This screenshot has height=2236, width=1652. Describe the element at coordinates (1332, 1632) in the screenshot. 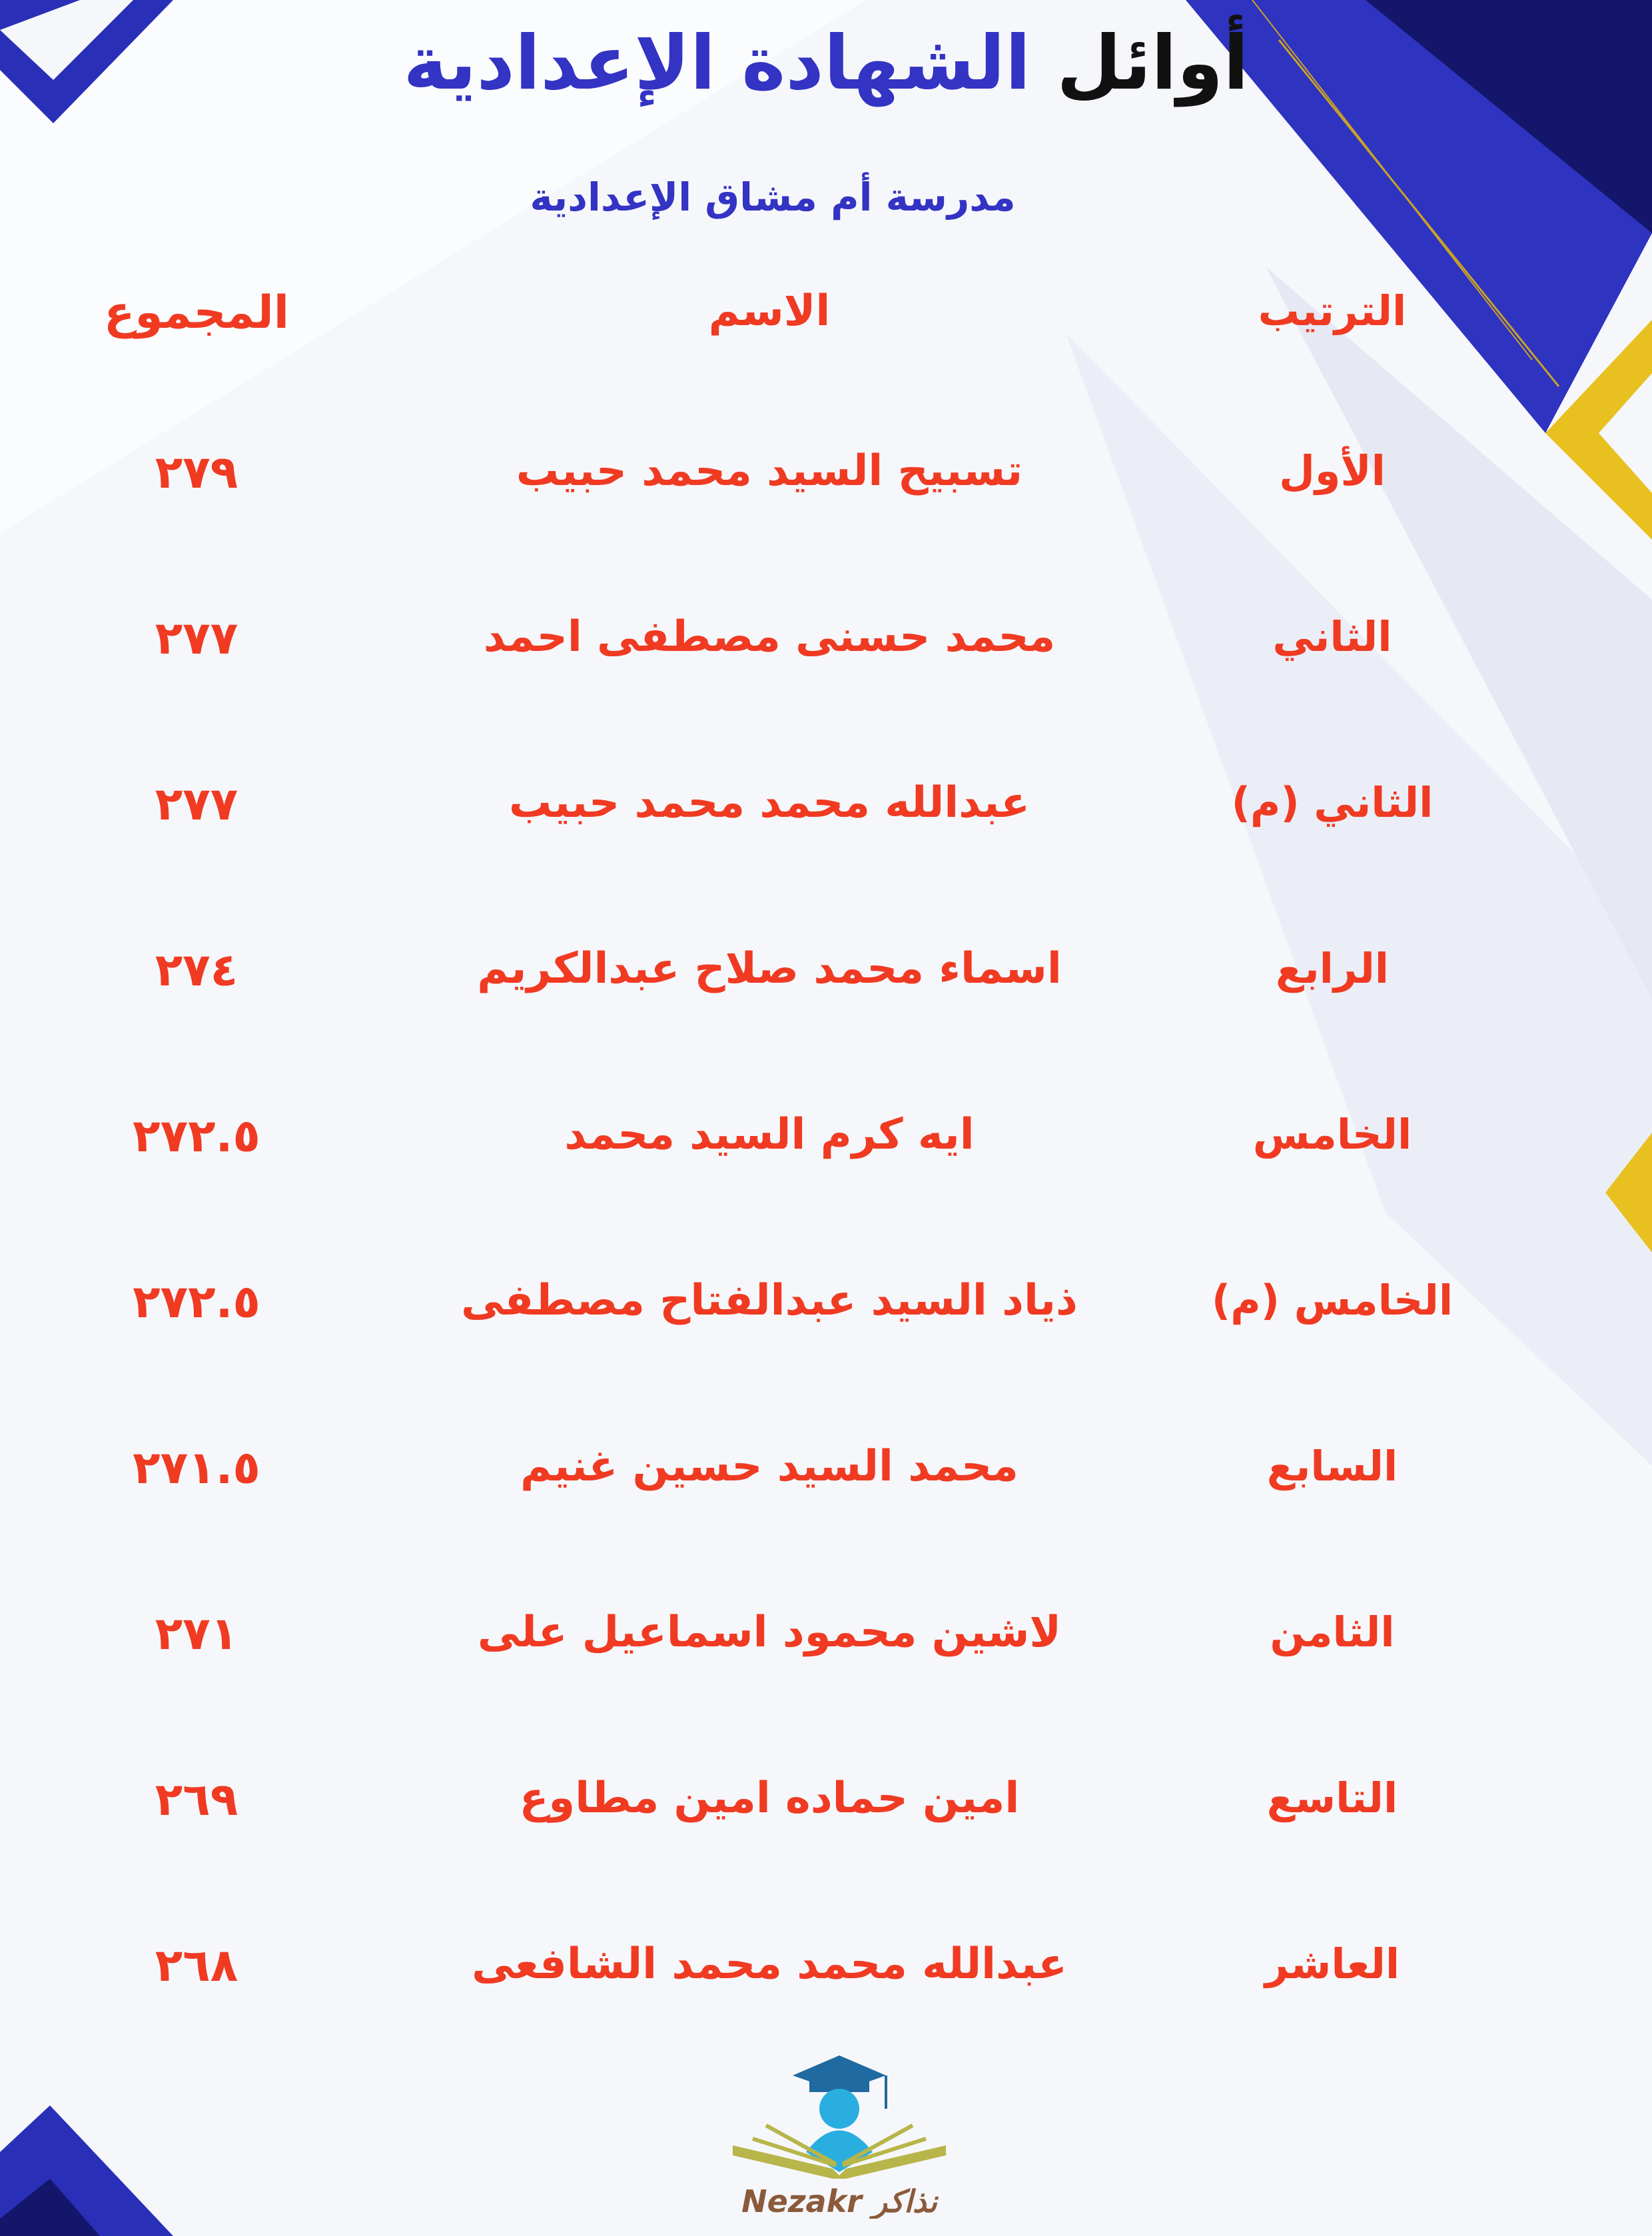

I see `row-8-rank: الثامن` at that location.